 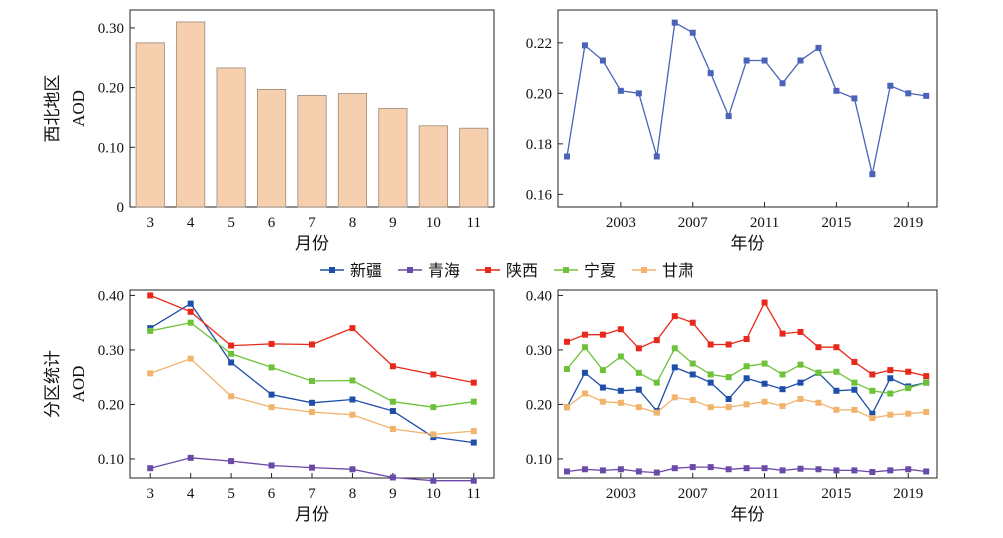 What do you see at coordinates (444, 271) in the screenshot?
I see `legend-label: 青海` at bounding box center [444, 271].